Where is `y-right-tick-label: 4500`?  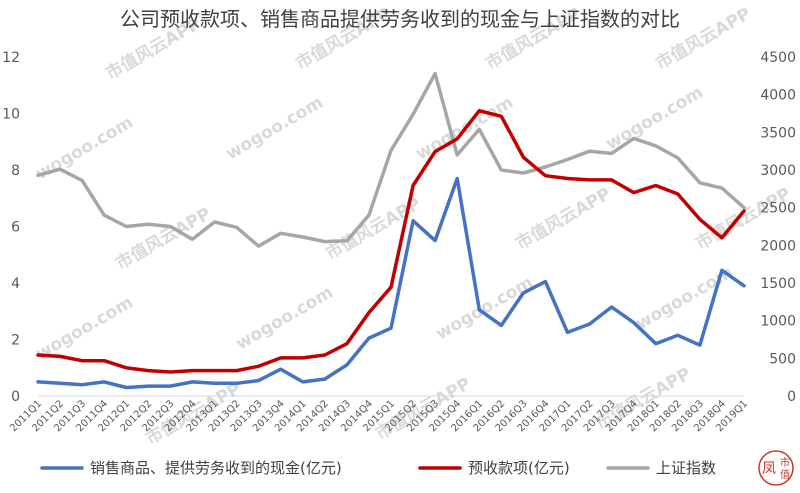 y-right-tick-label: 4500 is located at coordinates (778, 58).